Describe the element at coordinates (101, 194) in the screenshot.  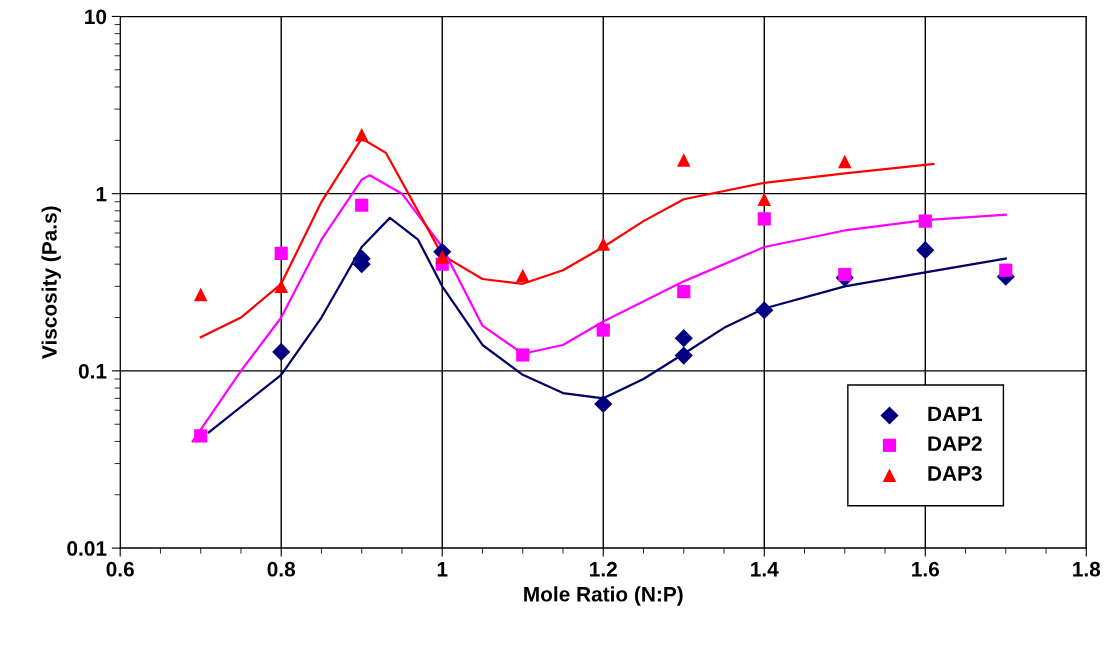
I see `y-tick-label: 1` at that location.